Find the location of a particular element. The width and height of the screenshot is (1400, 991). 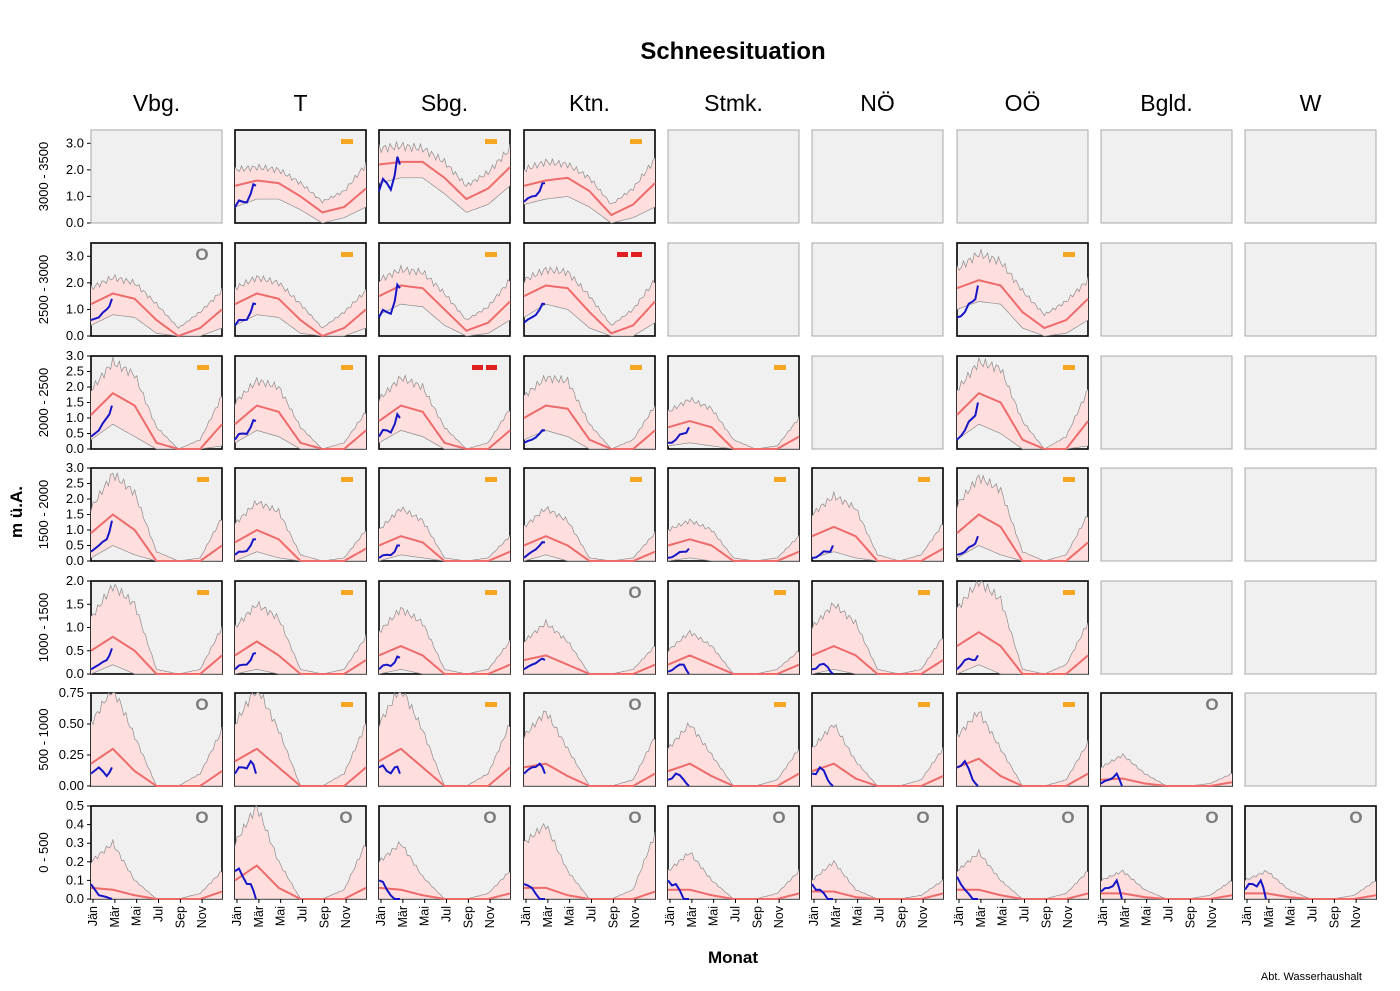

y-tick-label: 0.75 is located at coordinates (71, 692).